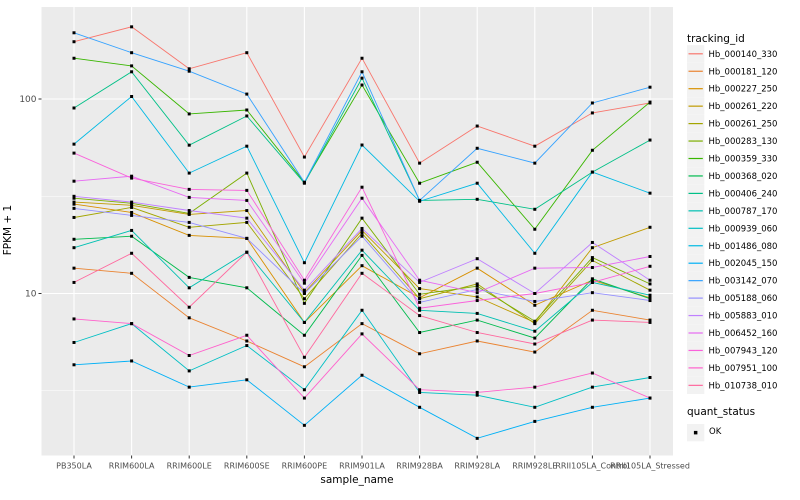 The image size is (800, 500). Describe the element at coordinates (695, 432) in the screenshot. I see `quant-legend-marker` at that location.